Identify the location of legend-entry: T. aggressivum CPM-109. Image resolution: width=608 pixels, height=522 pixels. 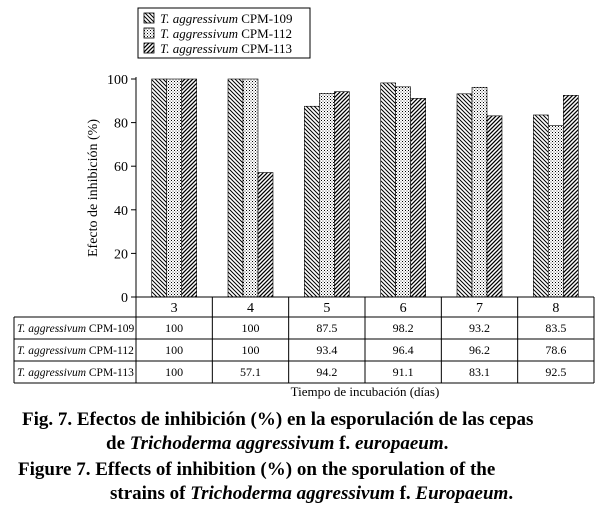
(226, 18).